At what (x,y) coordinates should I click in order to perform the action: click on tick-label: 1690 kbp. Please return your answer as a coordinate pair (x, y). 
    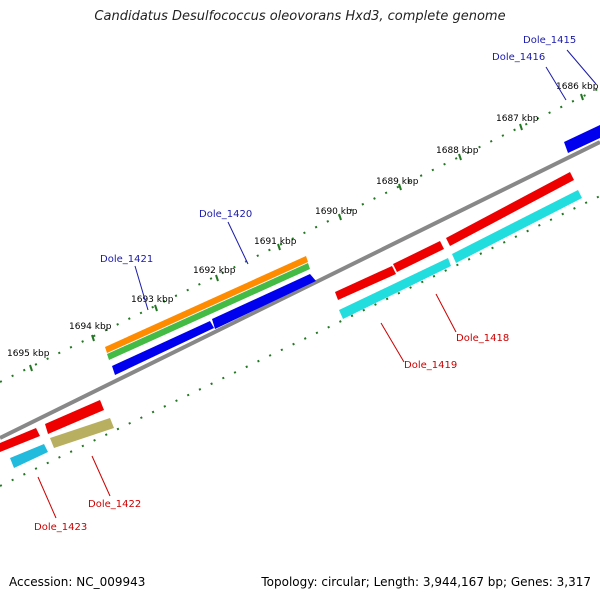
    Looking at the image, I should click on (336, 212).